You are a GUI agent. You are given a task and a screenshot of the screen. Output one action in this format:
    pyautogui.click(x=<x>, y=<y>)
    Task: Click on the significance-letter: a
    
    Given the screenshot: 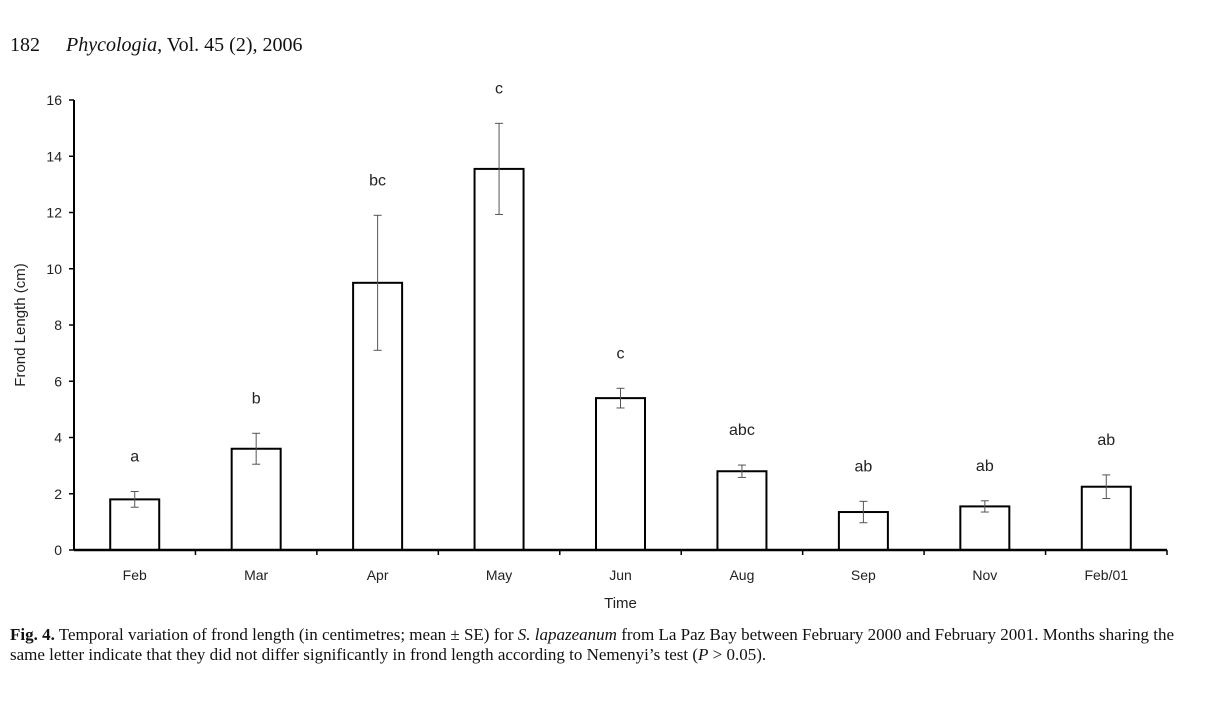 What is the action you would take?
    pyautogui.click(x=134, y=457)
    